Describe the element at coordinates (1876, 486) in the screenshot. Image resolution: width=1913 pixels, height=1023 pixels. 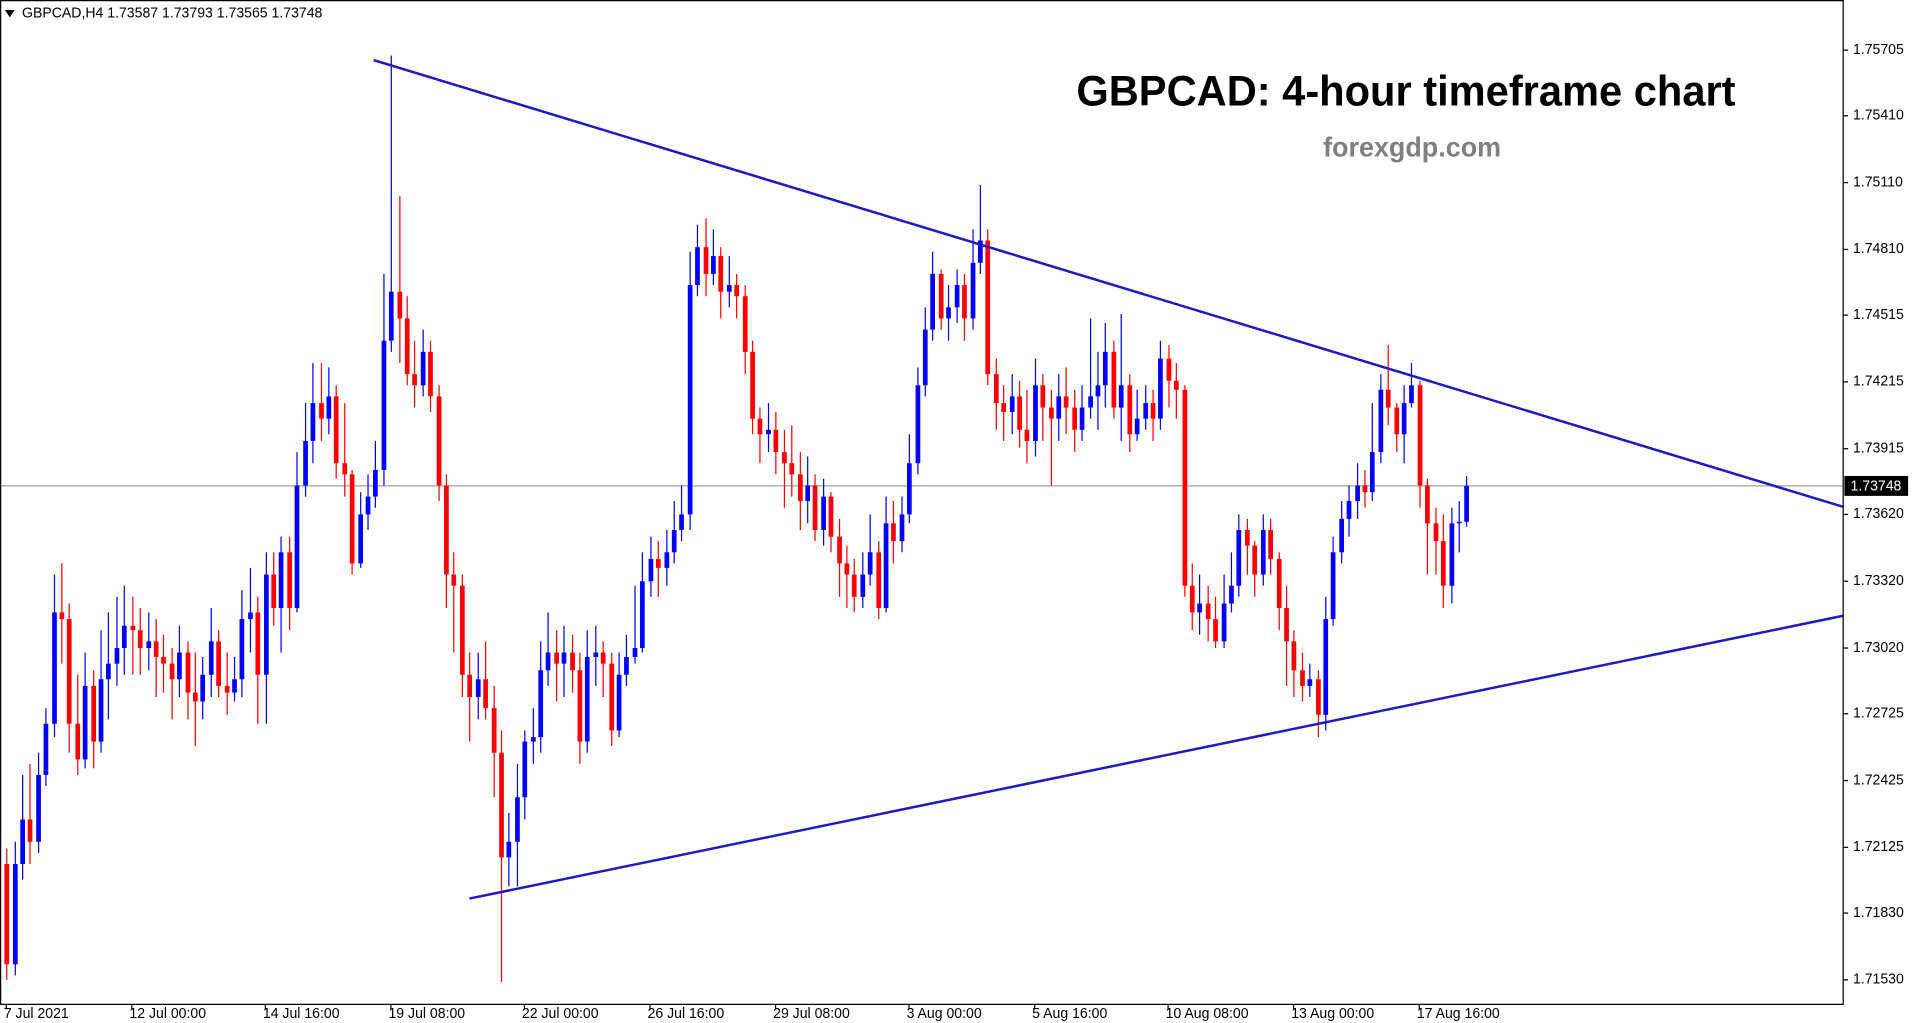
I see `price-label: 1.73748` at that location.